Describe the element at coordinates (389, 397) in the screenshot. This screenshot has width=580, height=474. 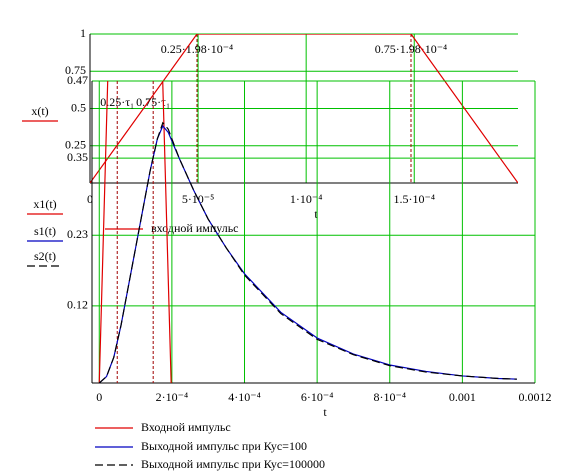
I see `x-tick-label: 8·10⁻⁴` at that location.